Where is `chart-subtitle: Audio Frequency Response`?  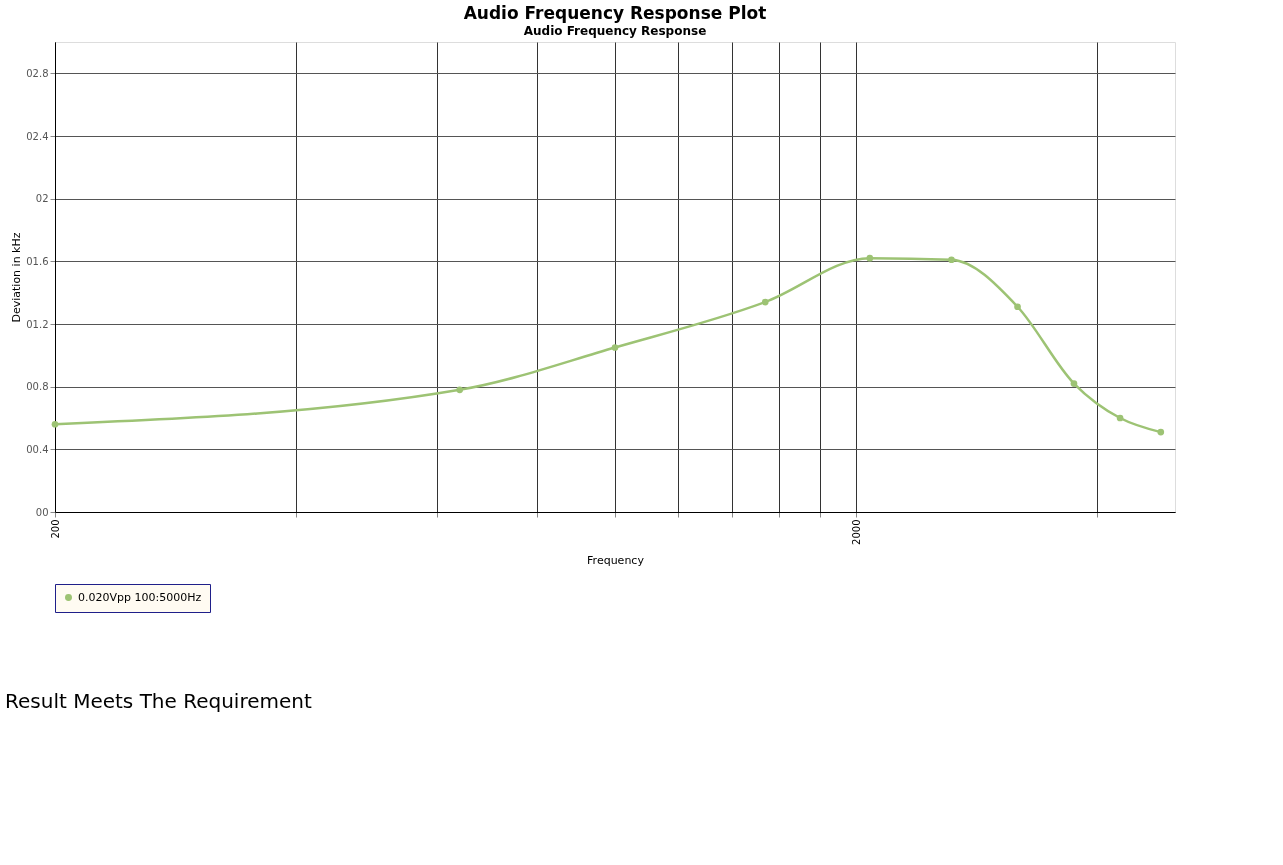
chart-subtitle: Audio Frequency Response is located at coordinates (615, 31).